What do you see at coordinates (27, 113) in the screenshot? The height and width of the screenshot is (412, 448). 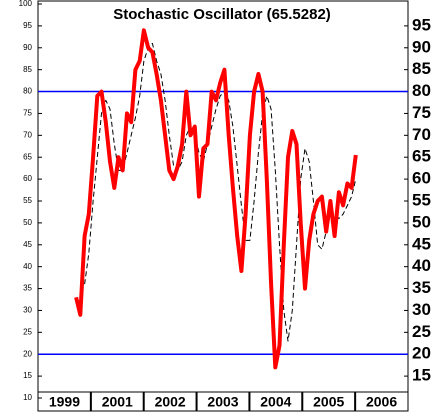 I see `y-tick-label: 75` at bounding box center [27, 113].